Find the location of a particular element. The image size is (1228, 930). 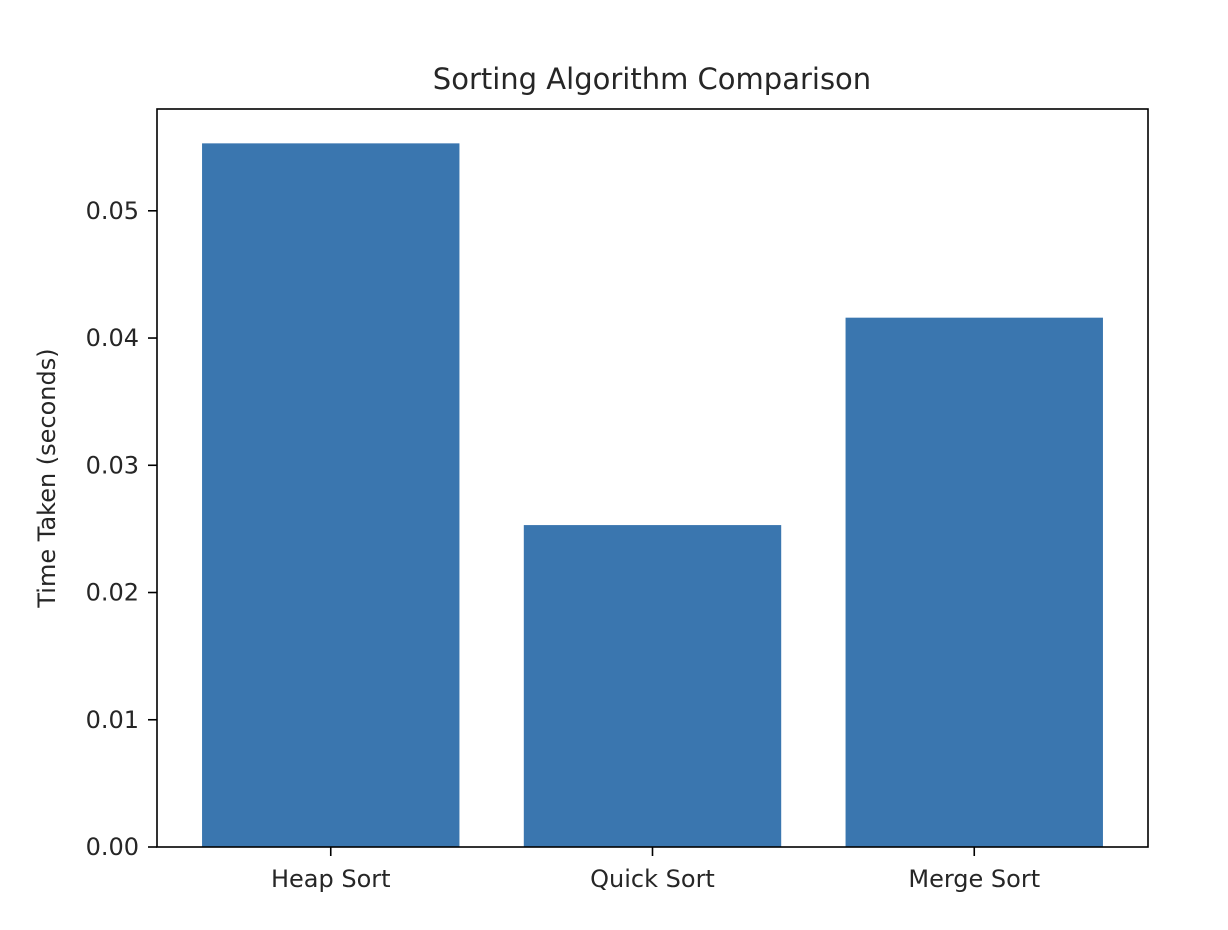

x-tick-label: Heap Sort is located at coordinates (331, 879).